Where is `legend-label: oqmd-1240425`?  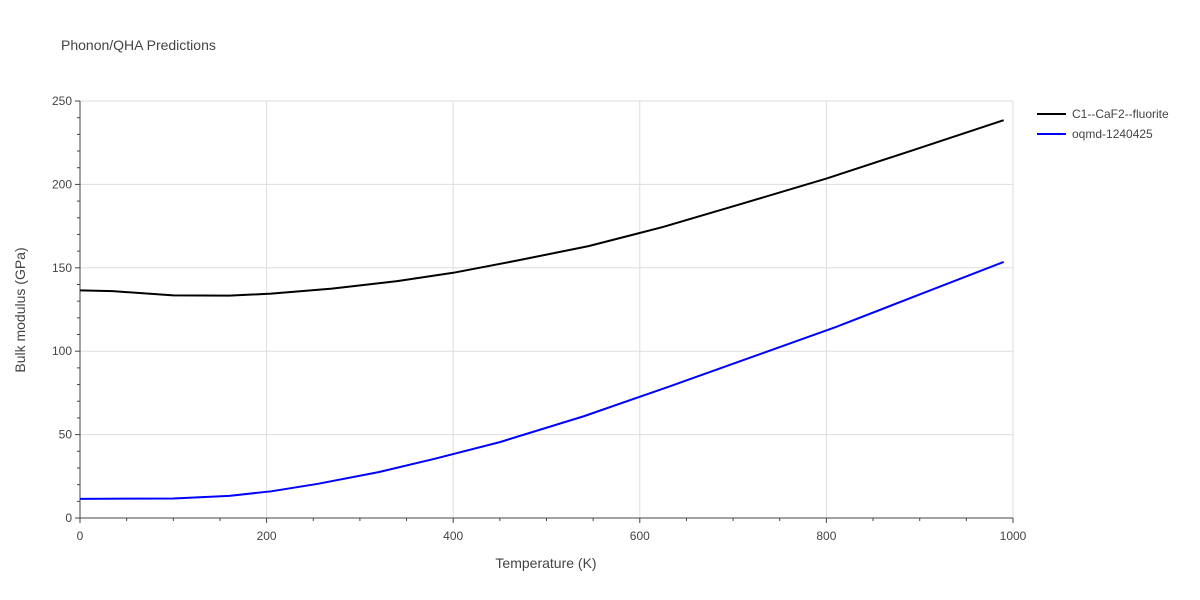
legend-label: oqmd-1240425 is located at coordinates (1112, 134).